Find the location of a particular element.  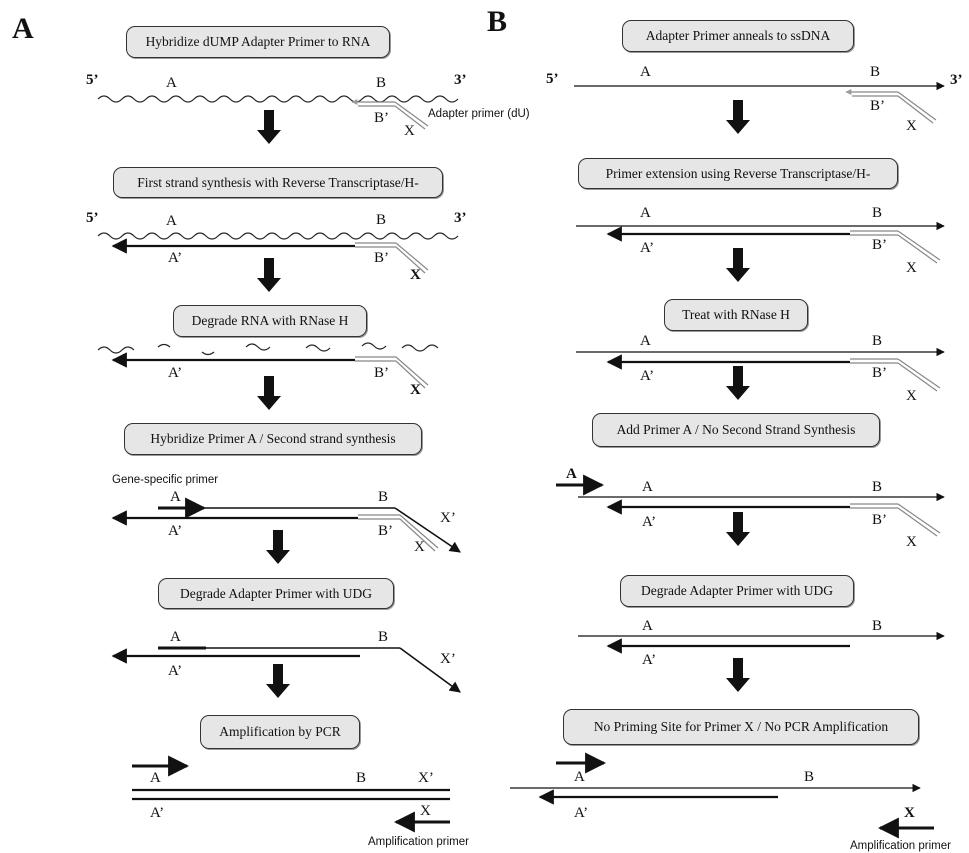

a-r2-label-b-prime: B’ is located at coordinates (381, 258).